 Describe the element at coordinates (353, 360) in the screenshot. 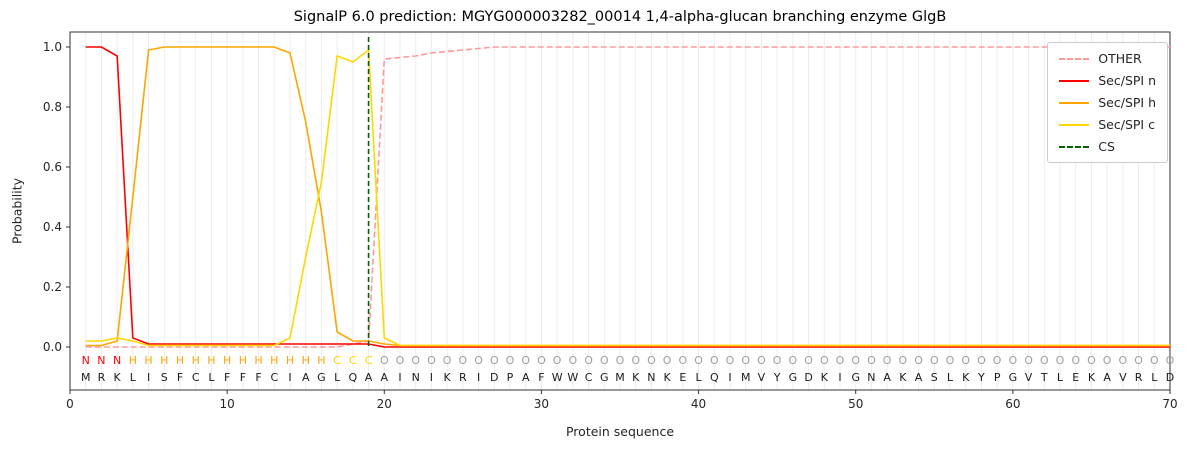

I see `region-letter: C` at that location.